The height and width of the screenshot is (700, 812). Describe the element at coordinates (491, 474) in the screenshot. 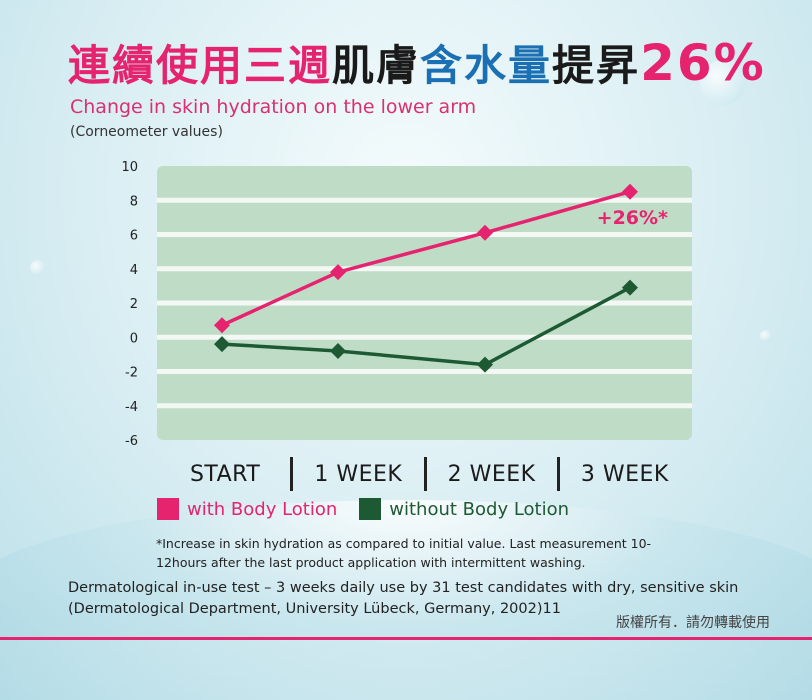

I see `x-tick-label: 2 WEEK` at that location.